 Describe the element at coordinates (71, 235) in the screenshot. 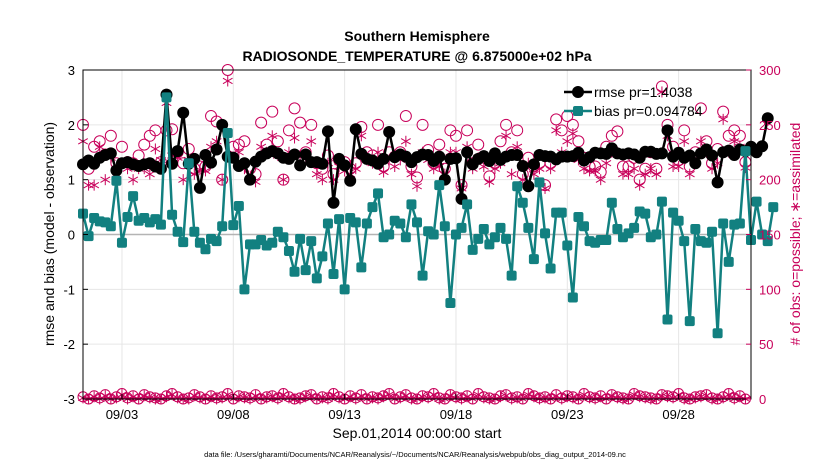

I see `y-tick-label: 0` at that location.